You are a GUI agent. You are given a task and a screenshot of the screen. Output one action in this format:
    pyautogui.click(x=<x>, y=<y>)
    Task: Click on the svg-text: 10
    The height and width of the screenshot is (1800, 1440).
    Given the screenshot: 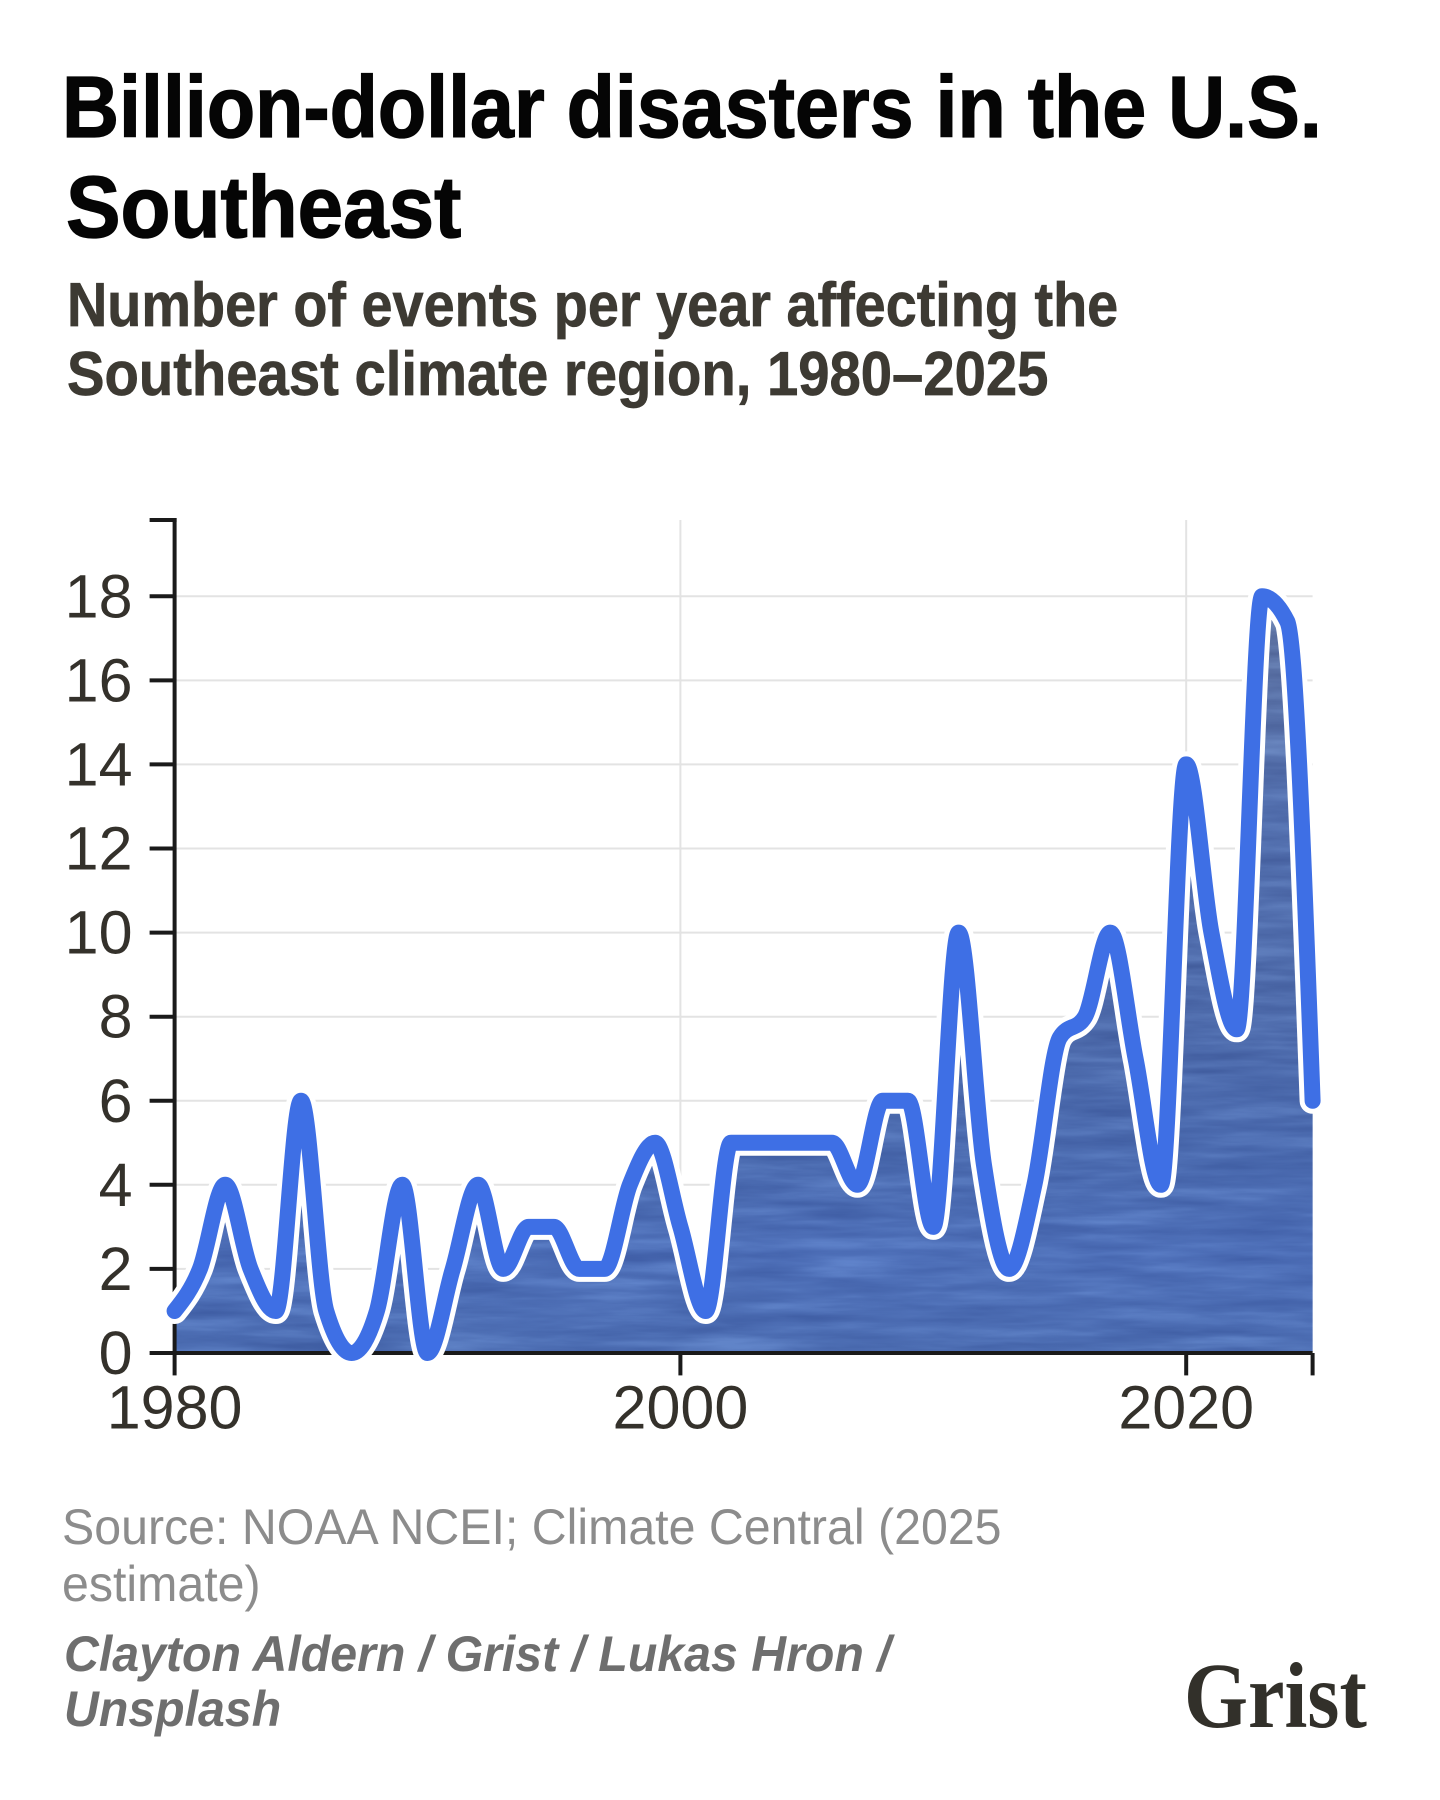 What is the action you would take?
    pyautogui.click(x=99, y=933)
    